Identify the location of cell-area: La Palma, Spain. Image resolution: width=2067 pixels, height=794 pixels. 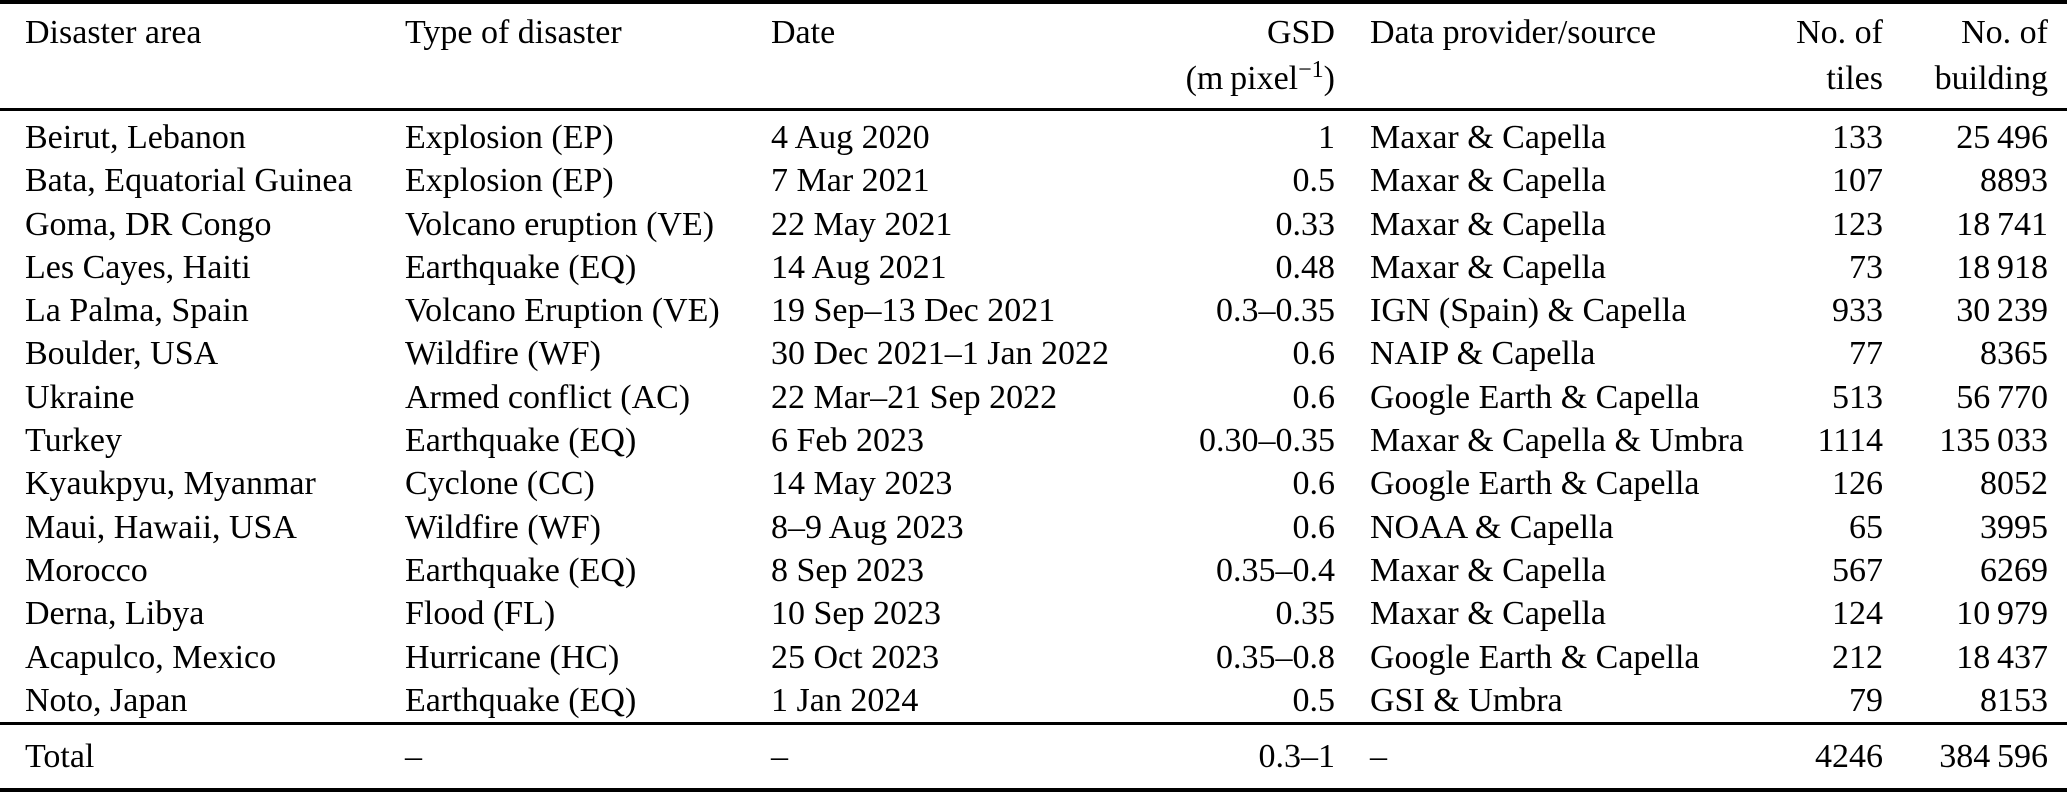
(137, 311).